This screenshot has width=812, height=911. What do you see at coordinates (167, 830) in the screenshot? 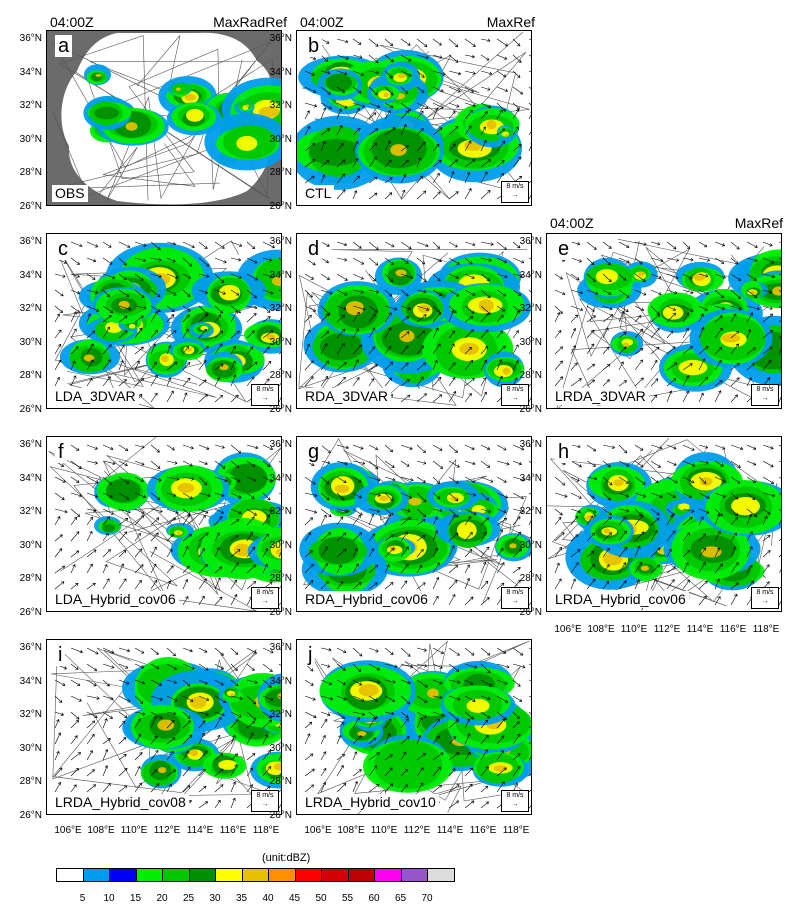
I see `lon-label: 112°E` at bounding box center [167, 830].